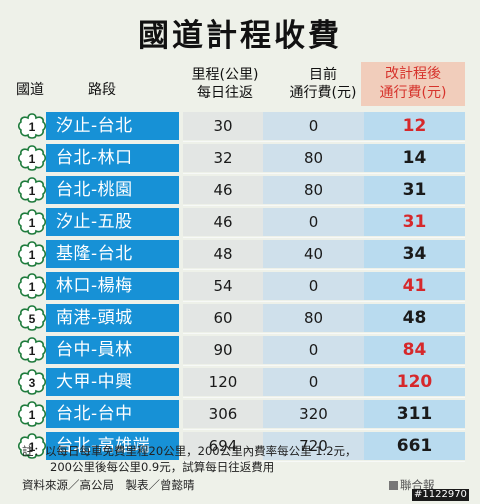  Describe the element at coordinates (313, 254) in the screenshot. I see `current-fee-cell: 40` at that location.